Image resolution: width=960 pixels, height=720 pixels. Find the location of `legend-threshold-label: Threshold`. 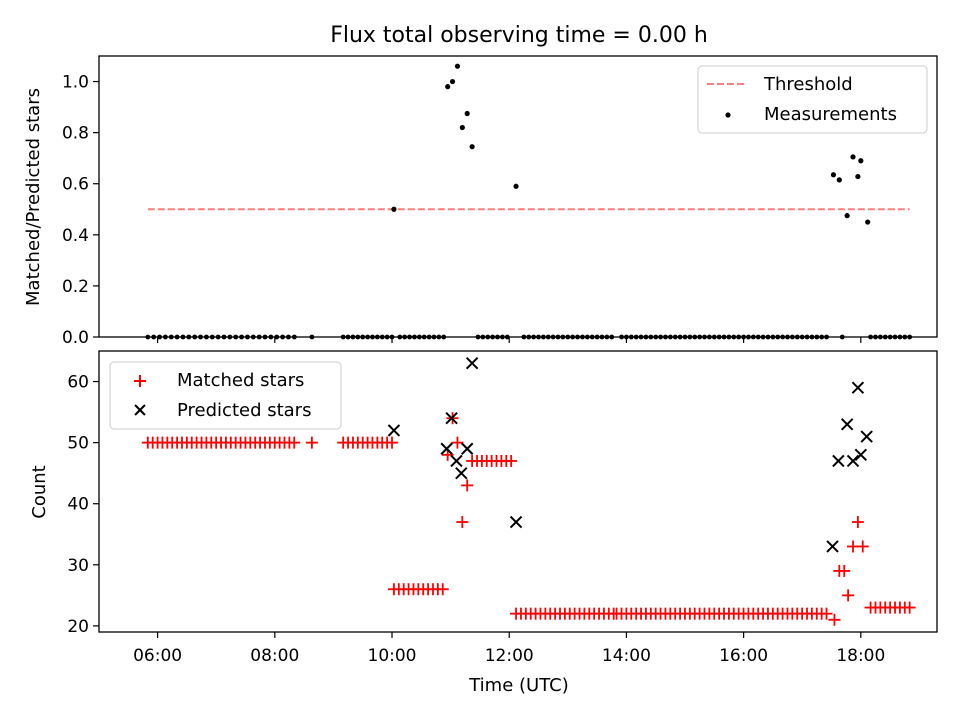

legend-threshold-label: Threshold is located at coordinates (808, 84).